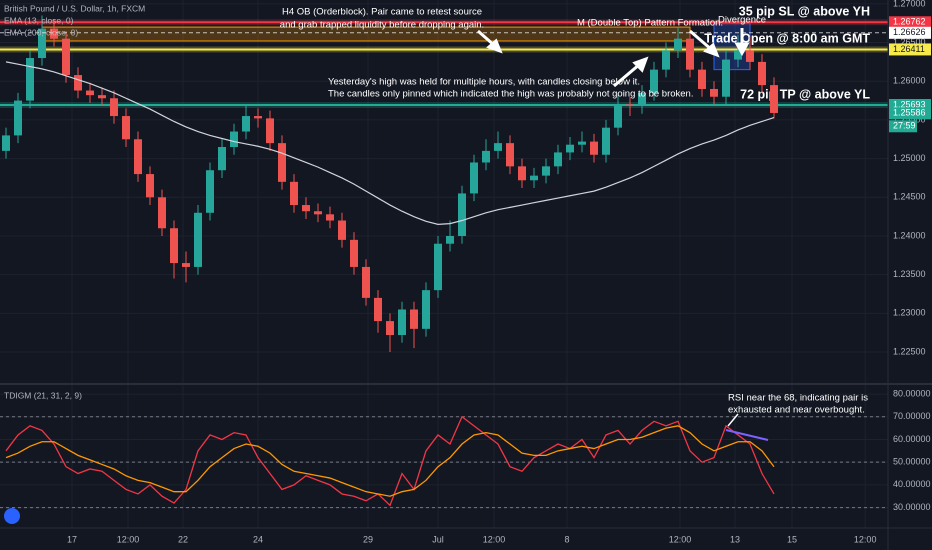 This screenshot has width=932, height=550. What do you see at coordinates (912, 393) in the screenshot?
I see `y-tick-label: 80.00000` at bounding box center [912, 393].